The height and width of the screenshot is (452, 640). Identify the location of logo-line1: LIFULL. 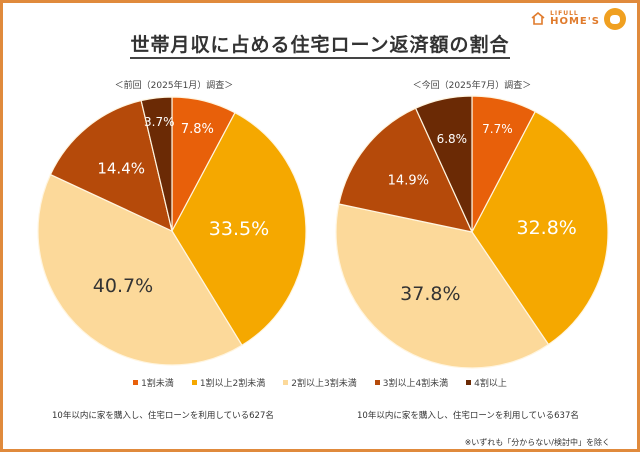
(564, 13).